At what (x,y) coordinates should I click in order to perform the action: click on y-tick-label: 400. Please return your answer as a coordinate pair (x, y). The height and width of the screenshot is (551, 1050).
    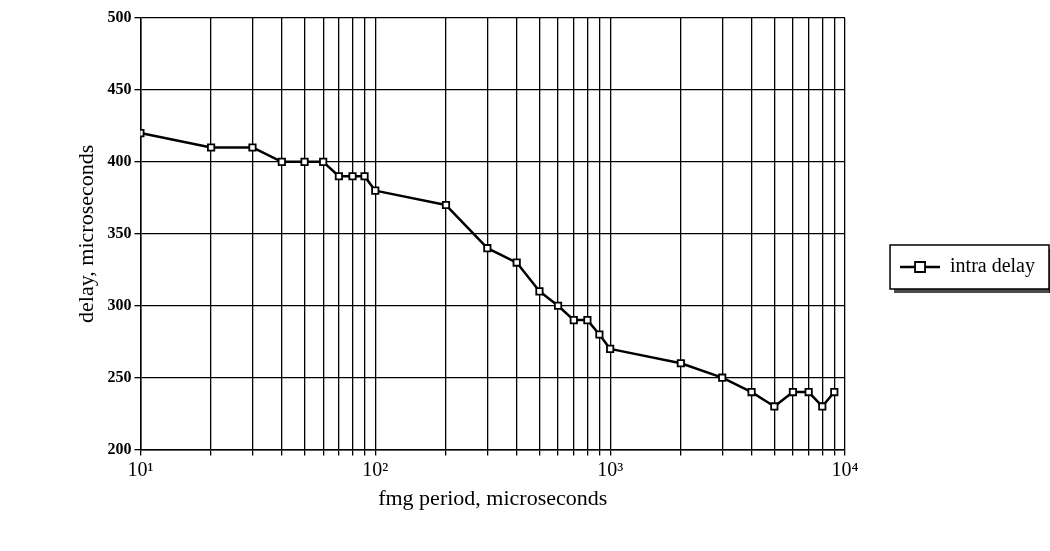
    Looking at the image, I should click on (119, 161).